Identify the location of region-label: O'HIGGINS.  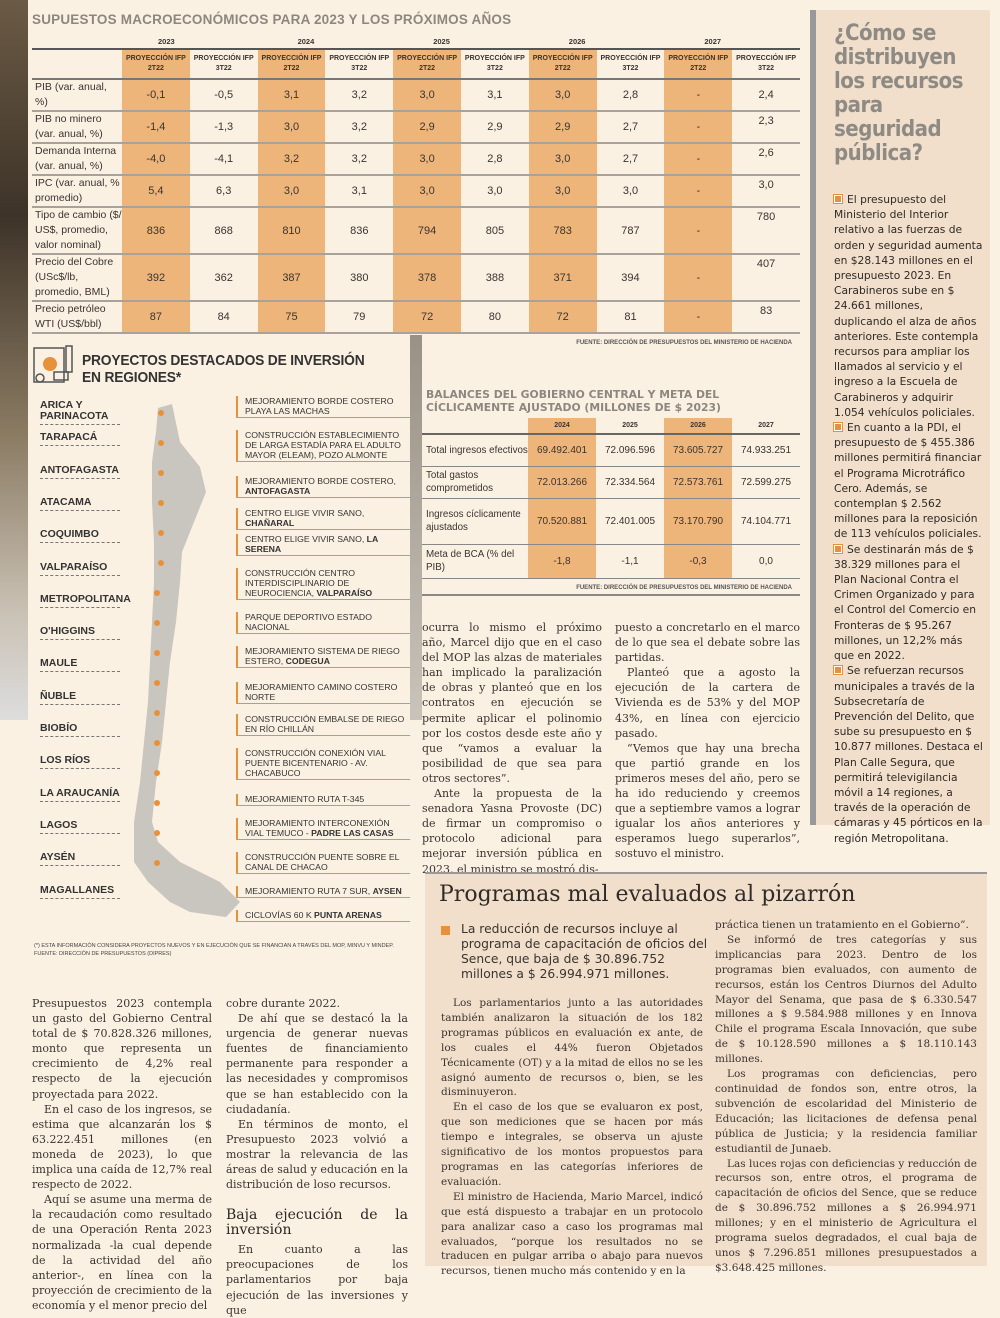
(80, 633).